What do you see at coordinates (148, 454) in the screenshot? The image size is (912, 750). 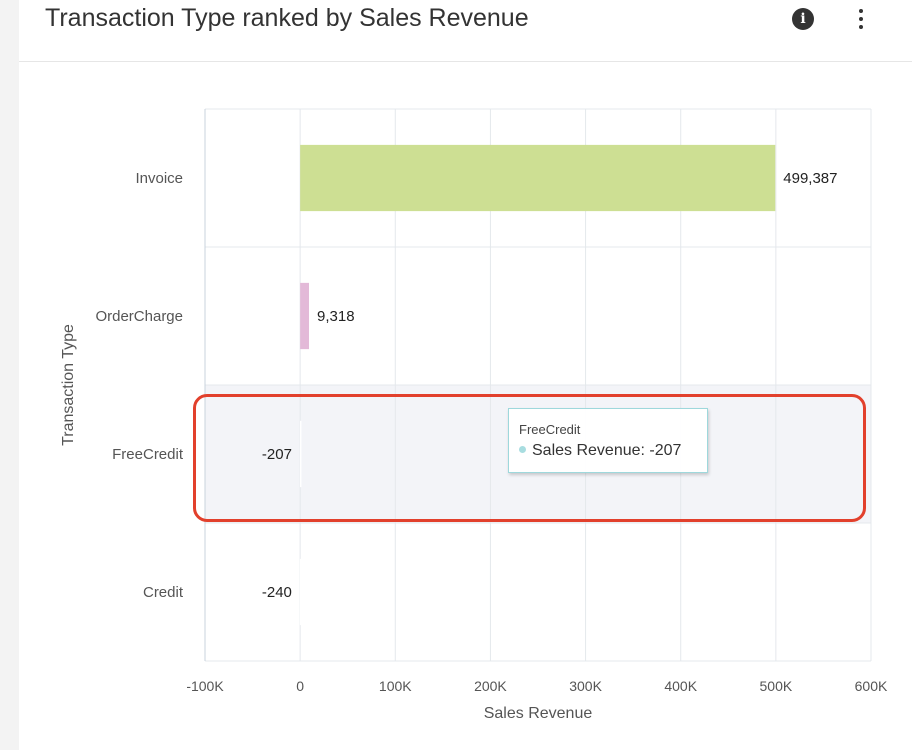 I see `category-label-freecredit: FreeCredit` at bounding box center [148, 454].